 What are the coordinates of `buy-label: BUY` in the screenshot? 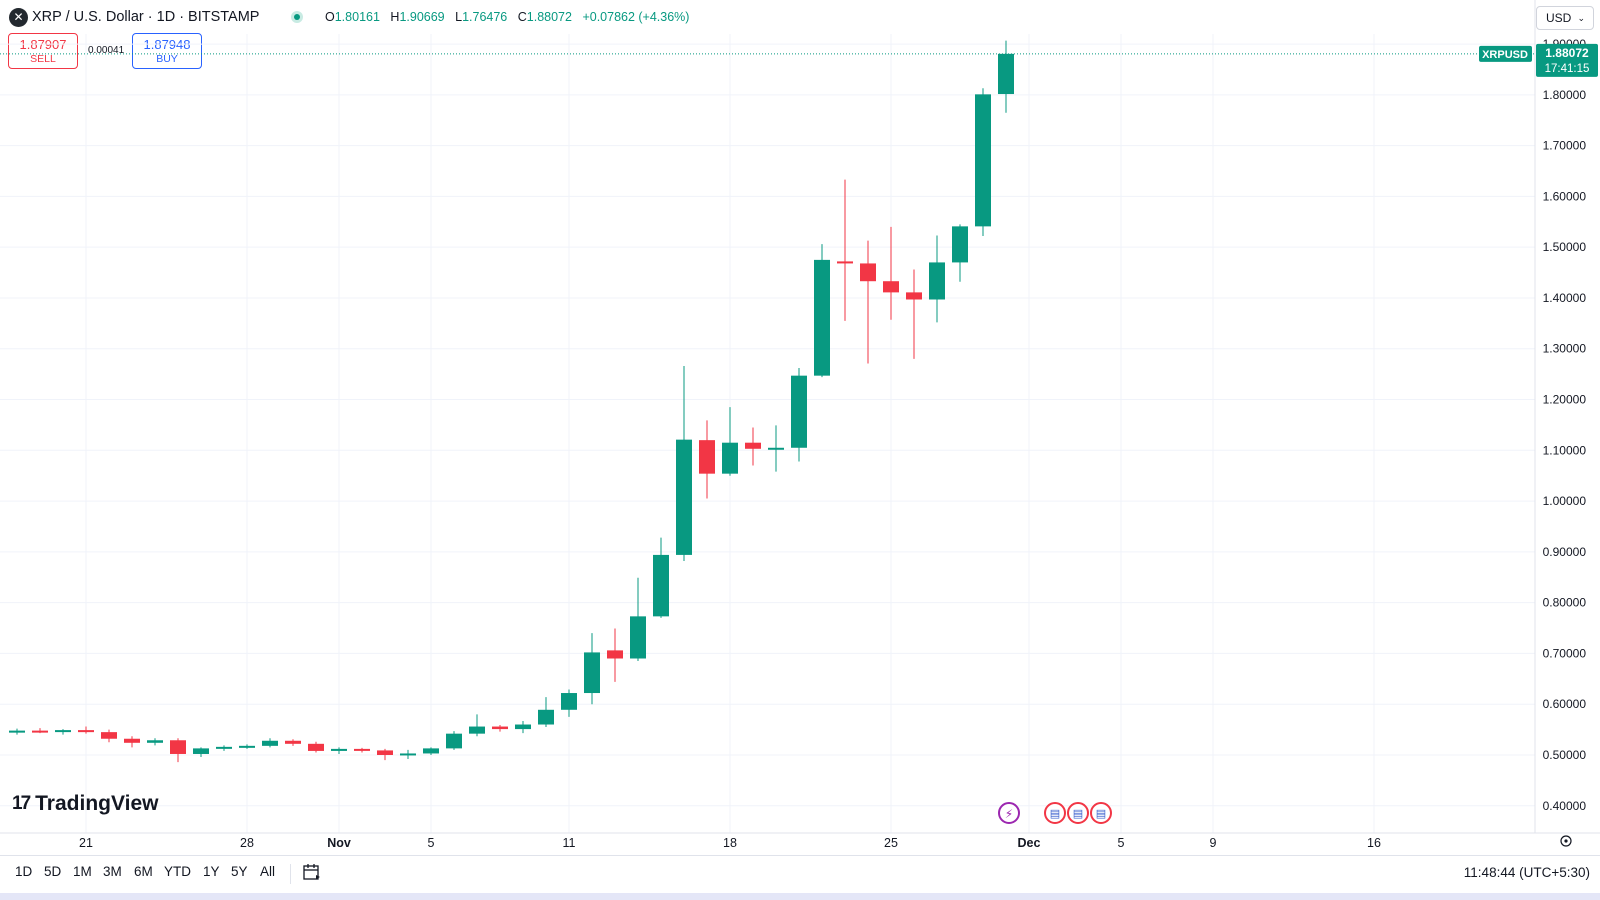 It's located at (167, 59).